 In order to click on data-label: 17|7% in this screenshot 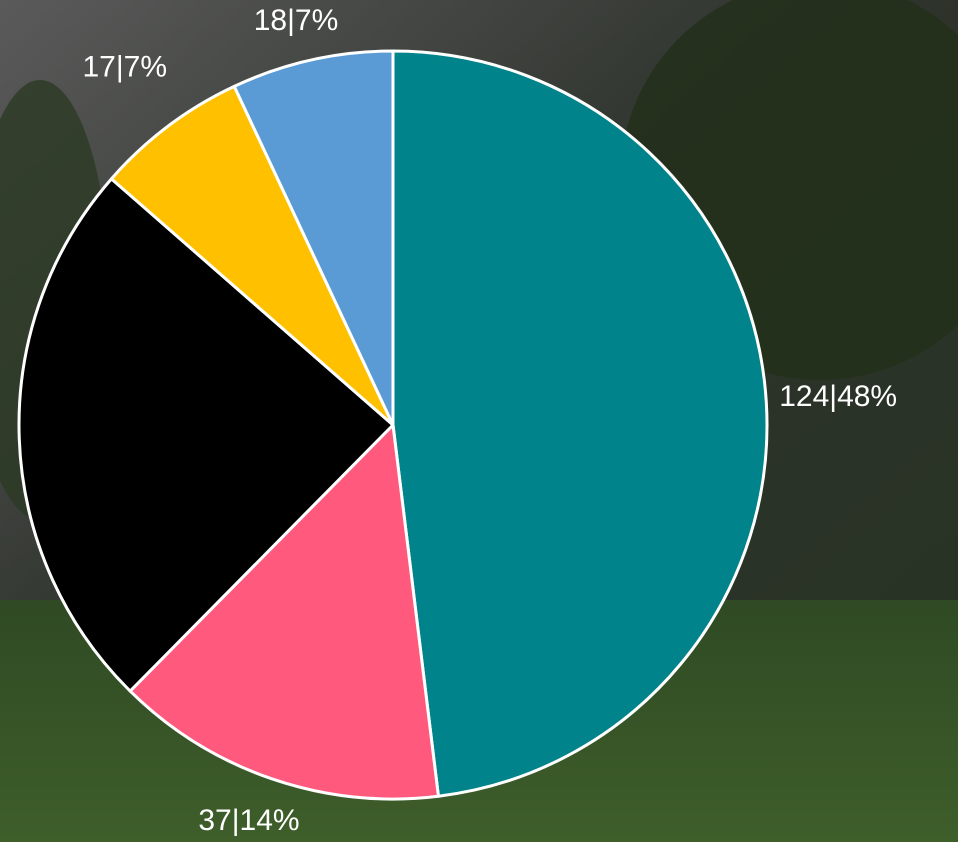, I will do `click(124, 67)`.